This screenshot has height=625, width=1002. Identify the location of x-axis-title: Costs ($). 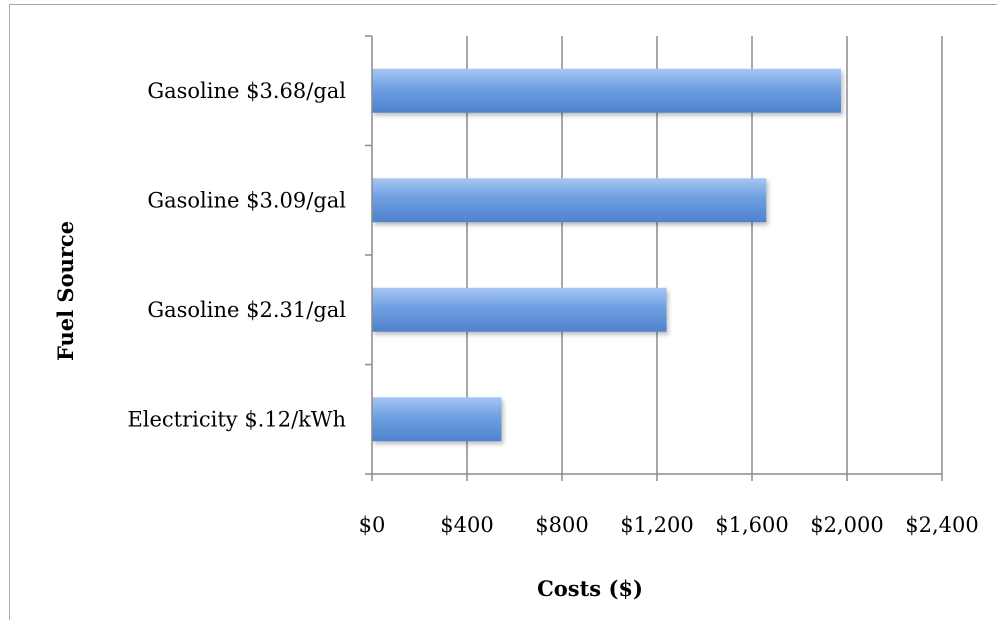
(590, 588).